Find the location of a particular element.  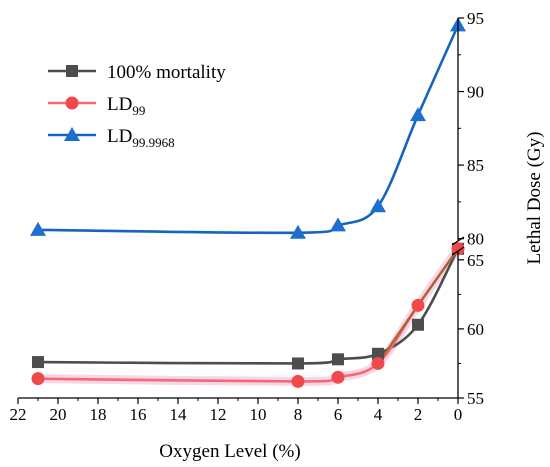

y-tick-label: 85 is located at coordinates (475, 165).